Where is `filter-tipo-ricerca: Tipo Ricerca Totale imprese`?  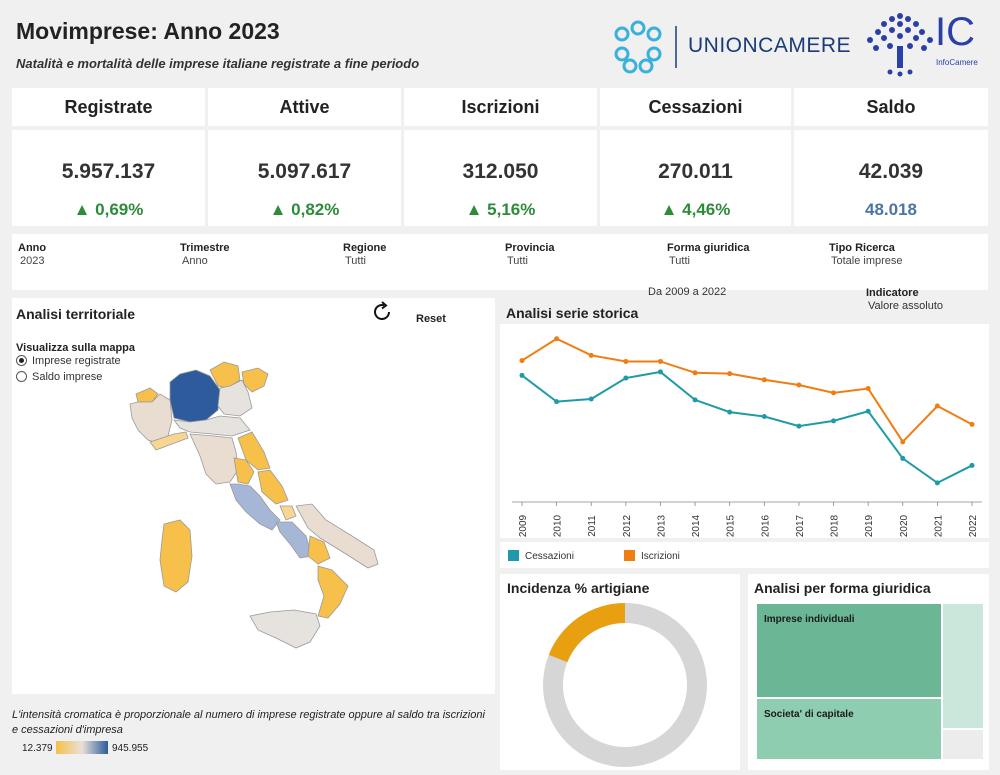 filter-tipo-ricerca: Tipo Ricerca Totale imprese is located at coordinates (866, 254).